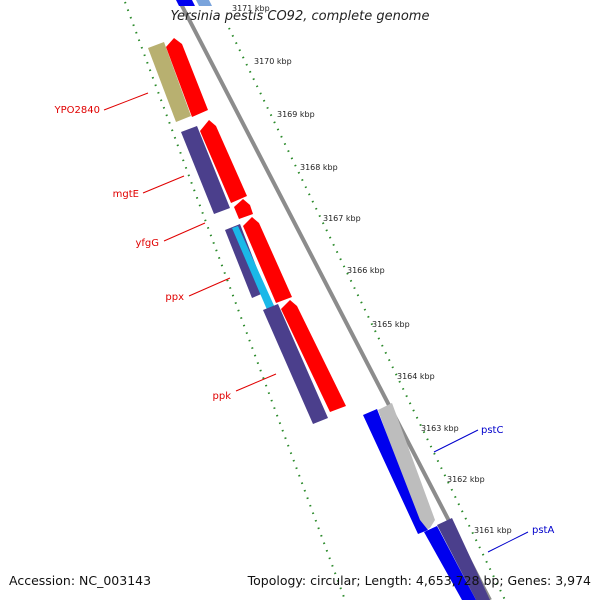  What do you see at coordinates (416, 376) in the screenshot?
I see `kbp-tick-label: 3164 kbp` at bounding box center [416, 376].